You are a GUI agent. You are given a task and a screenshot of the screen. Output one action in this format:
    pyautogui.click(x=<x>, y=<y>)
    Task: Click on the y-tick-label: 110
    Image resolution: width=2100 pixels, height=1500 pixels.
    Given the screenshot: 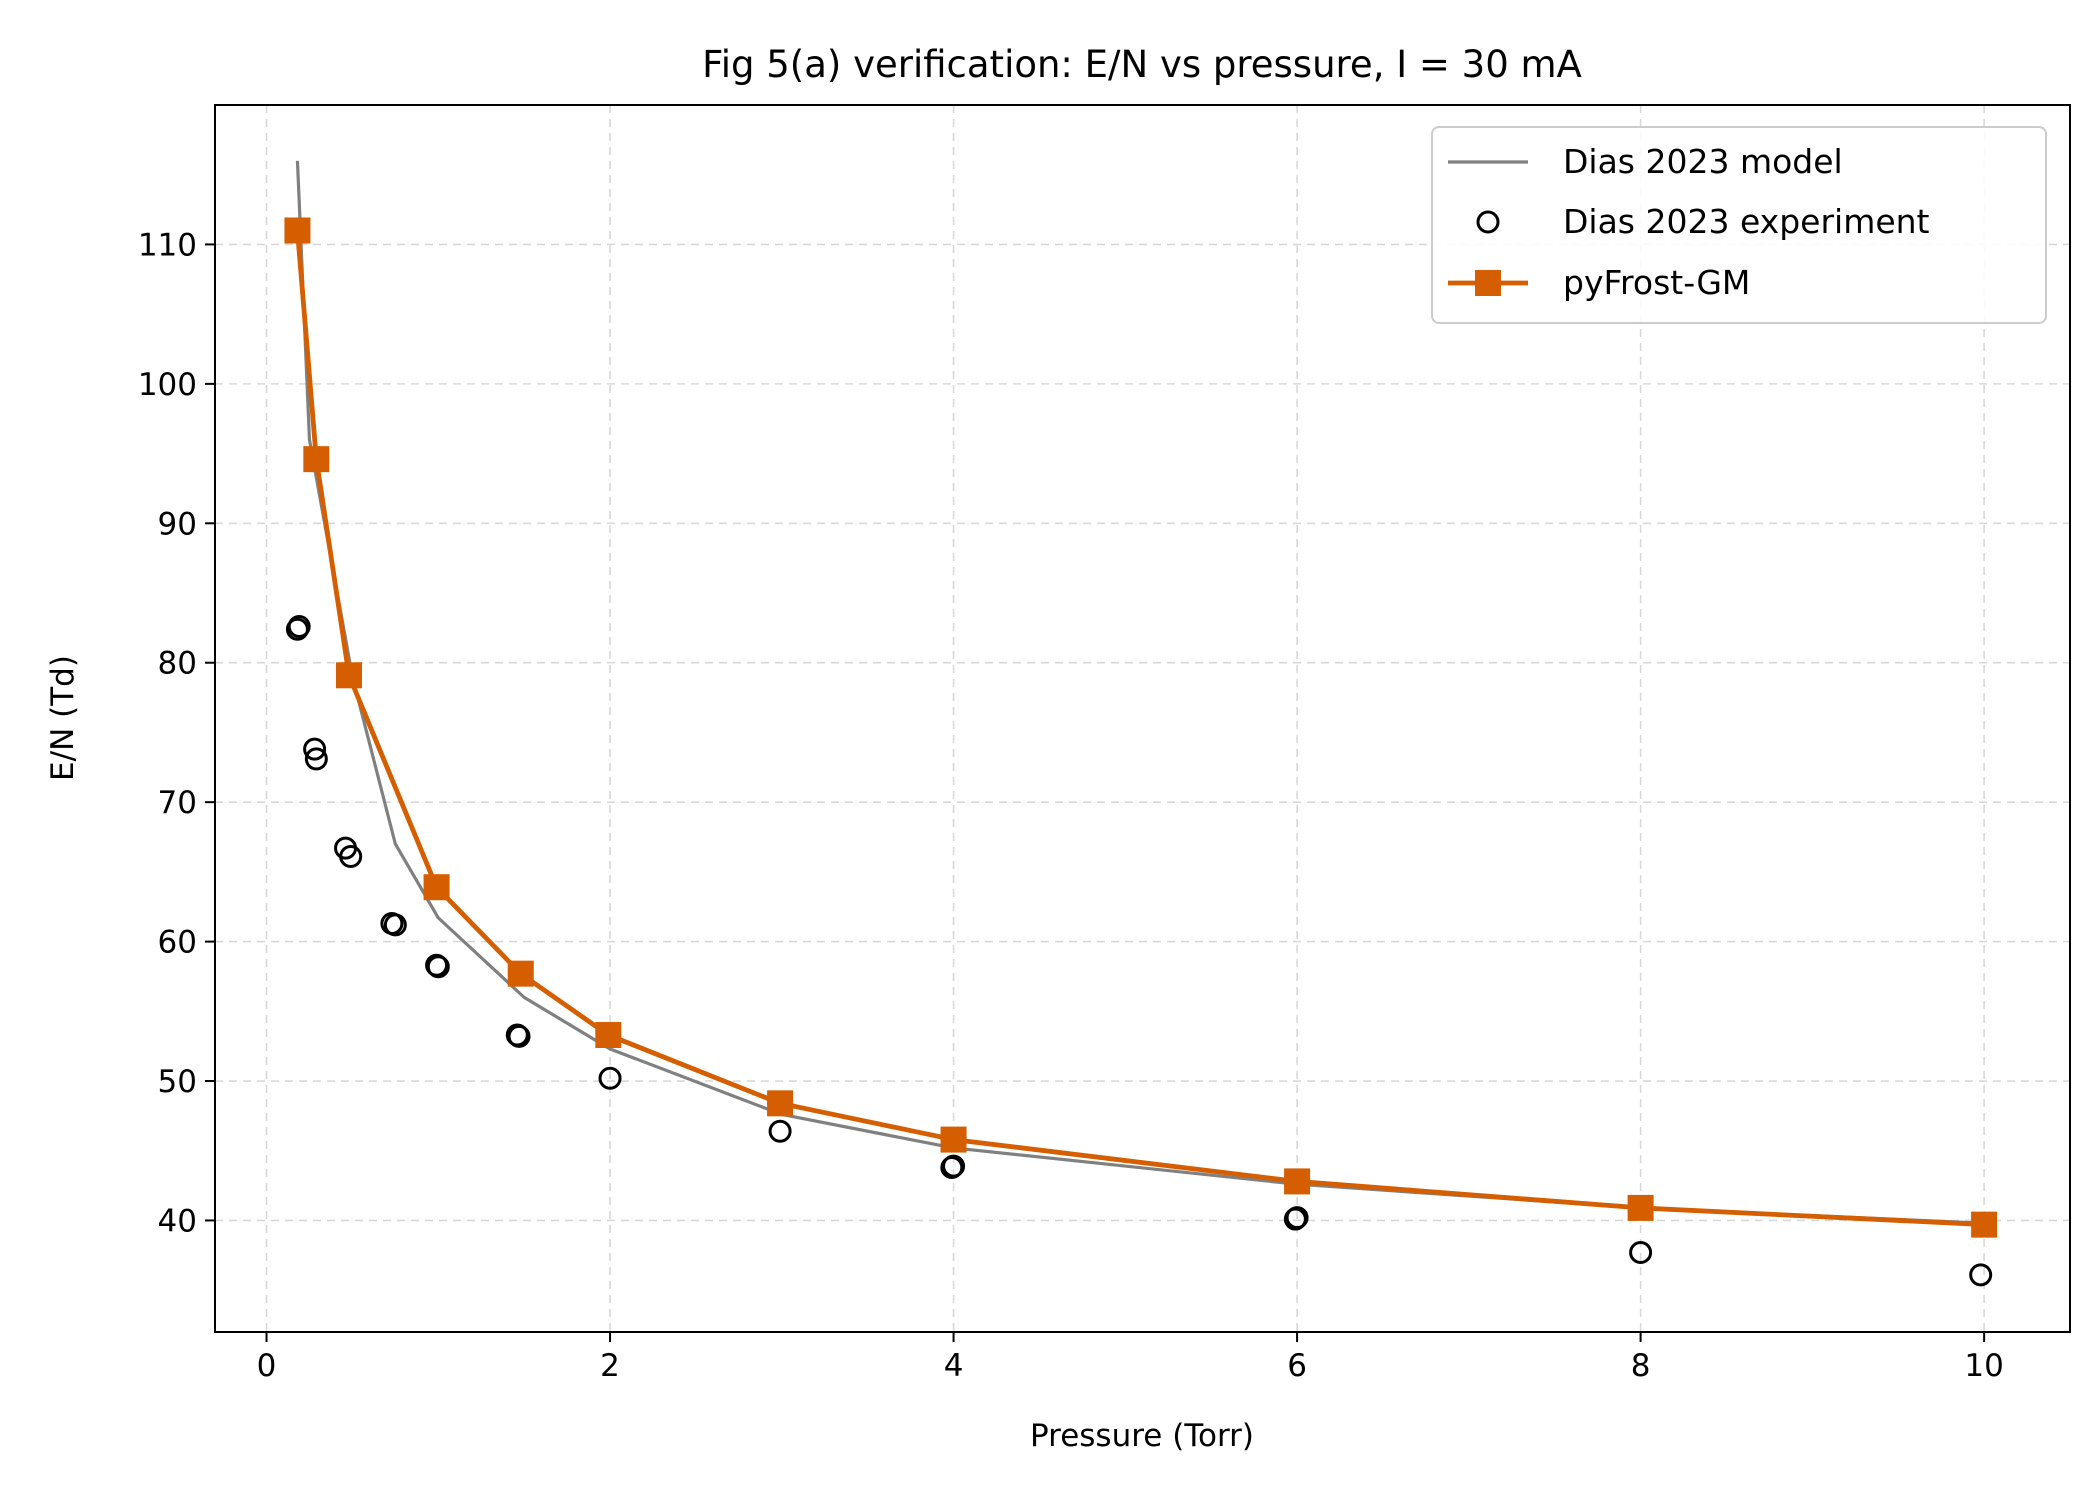 What is the action you would take?
    pyautogui.click(x=167, y=245)
    